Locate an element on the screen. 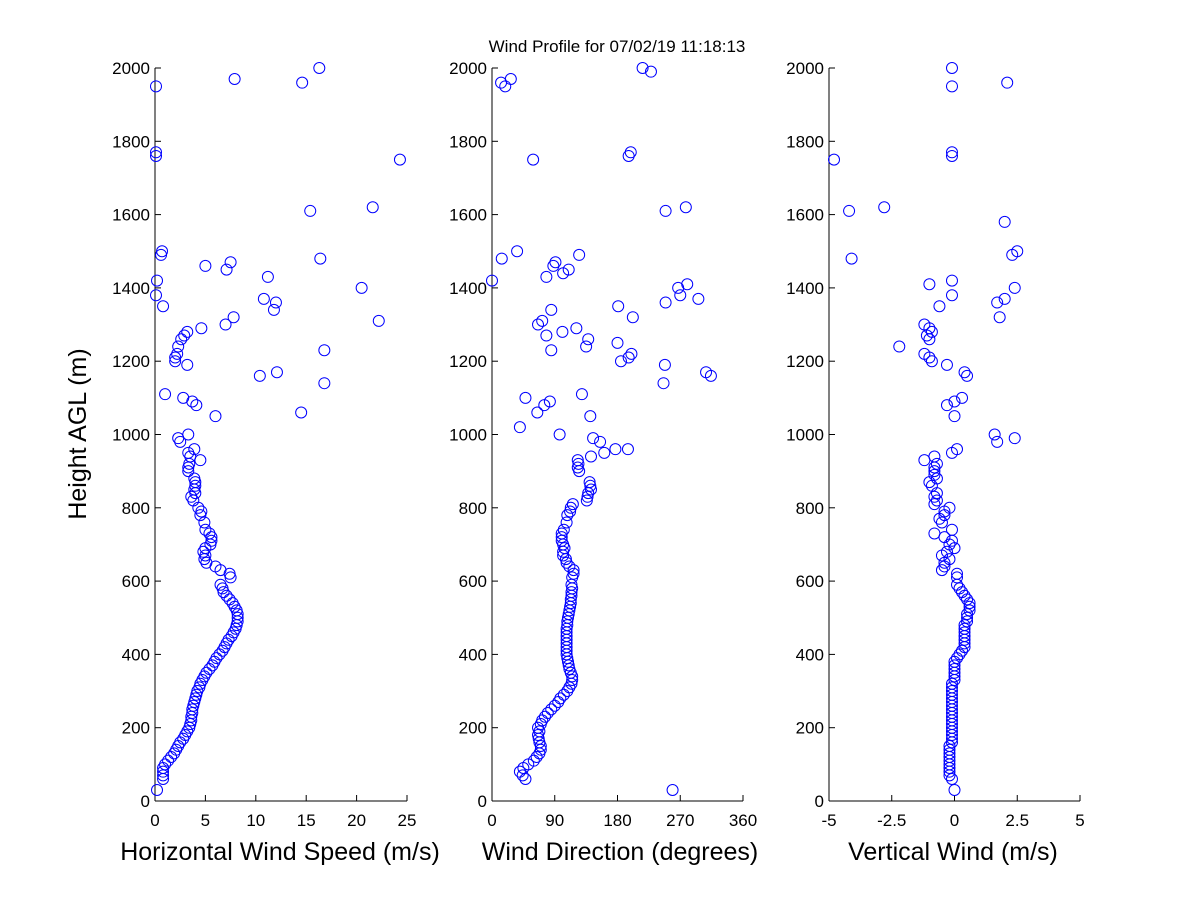 This screenshot has height=900, width=1200. direction-y-tick-label: 1800 is located at coordinates (468, 141).